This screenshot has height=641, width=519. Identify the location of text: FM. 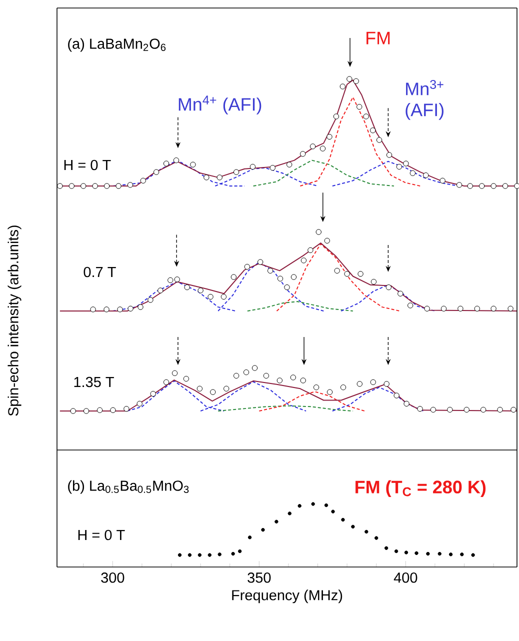
(378, 38).